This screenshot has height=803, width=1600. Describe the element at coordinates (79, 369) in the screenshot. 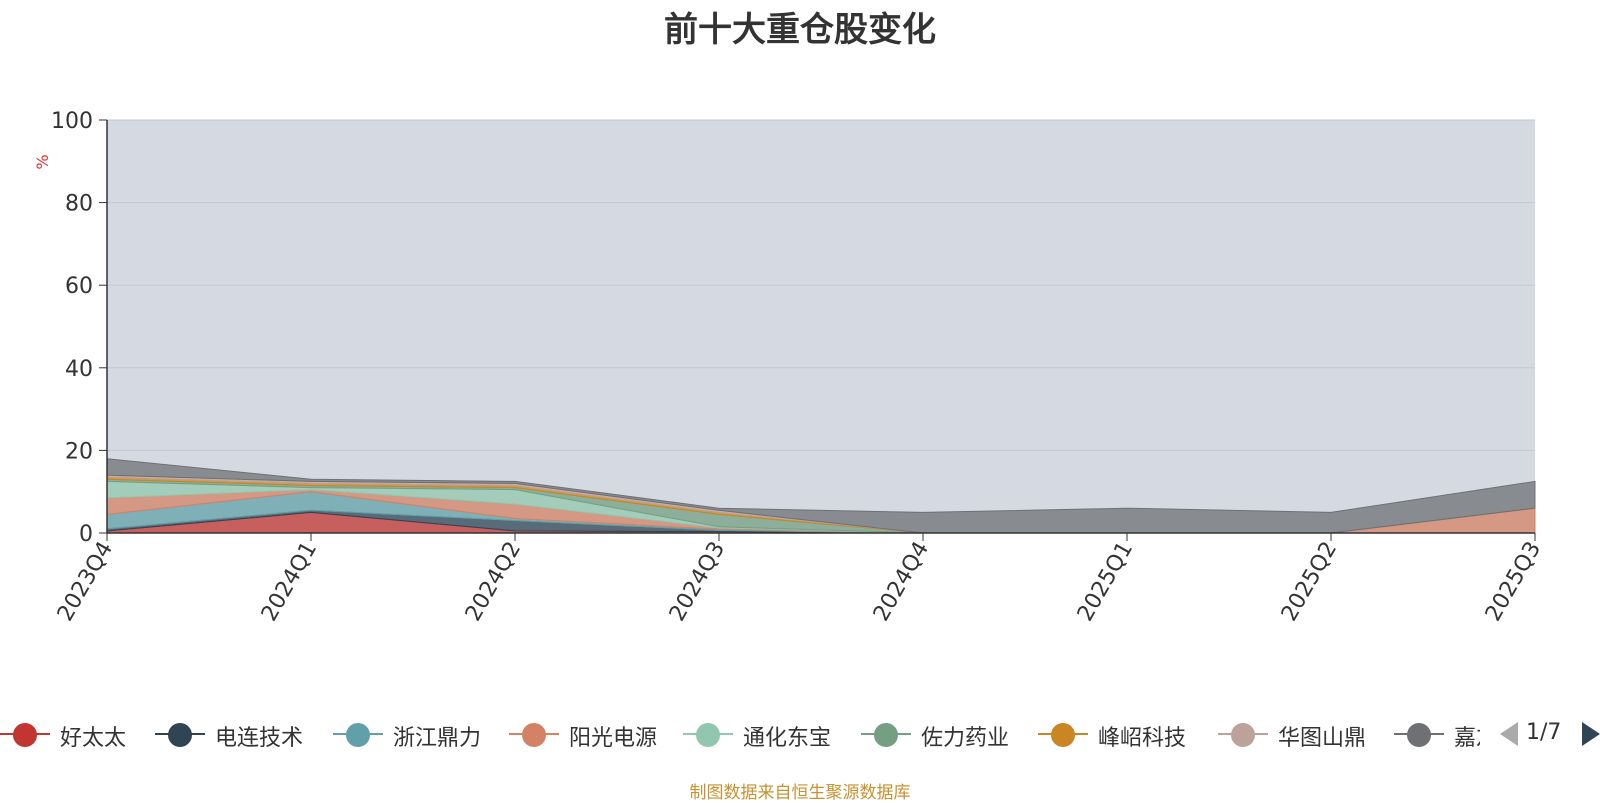

I see `y-tick-label: 40` at that location.